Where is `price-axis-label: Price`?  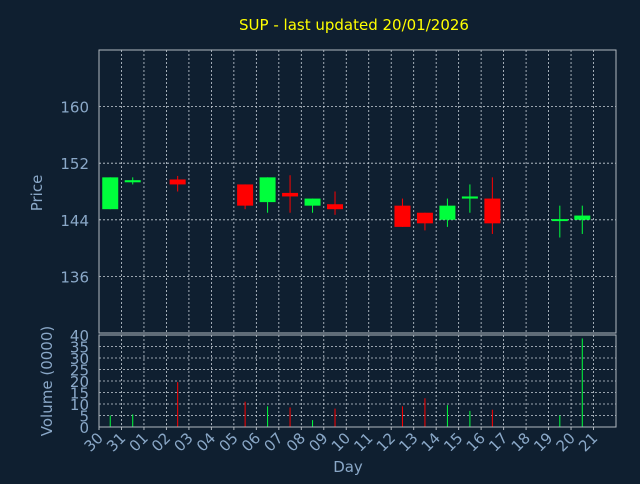
price-axis-label: Price is located at coordinates (37, 193).